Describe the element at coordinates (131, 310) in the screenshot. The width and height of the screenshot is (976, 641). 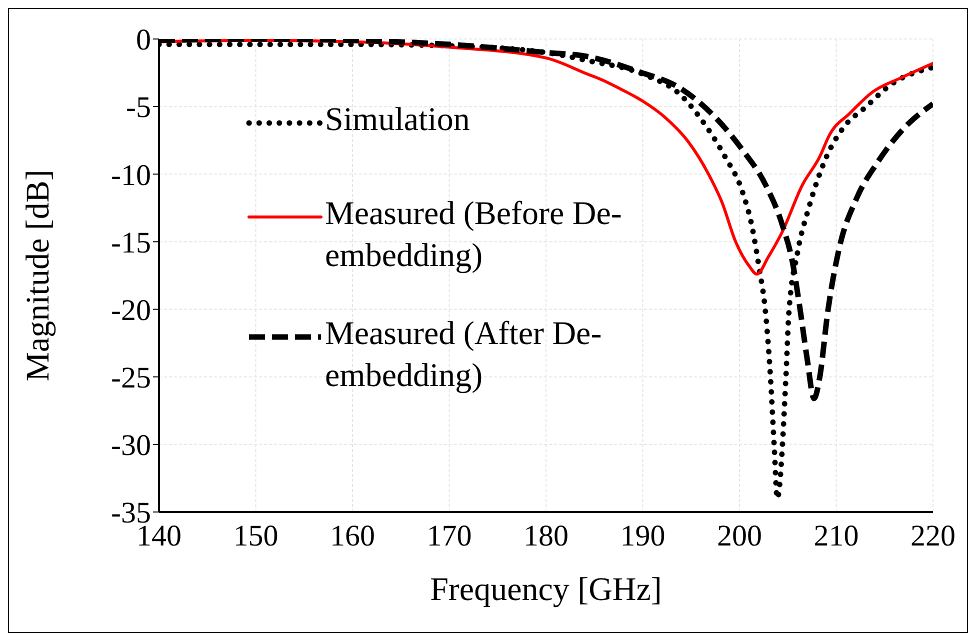
I see `y-tick-label: -20` at that location.